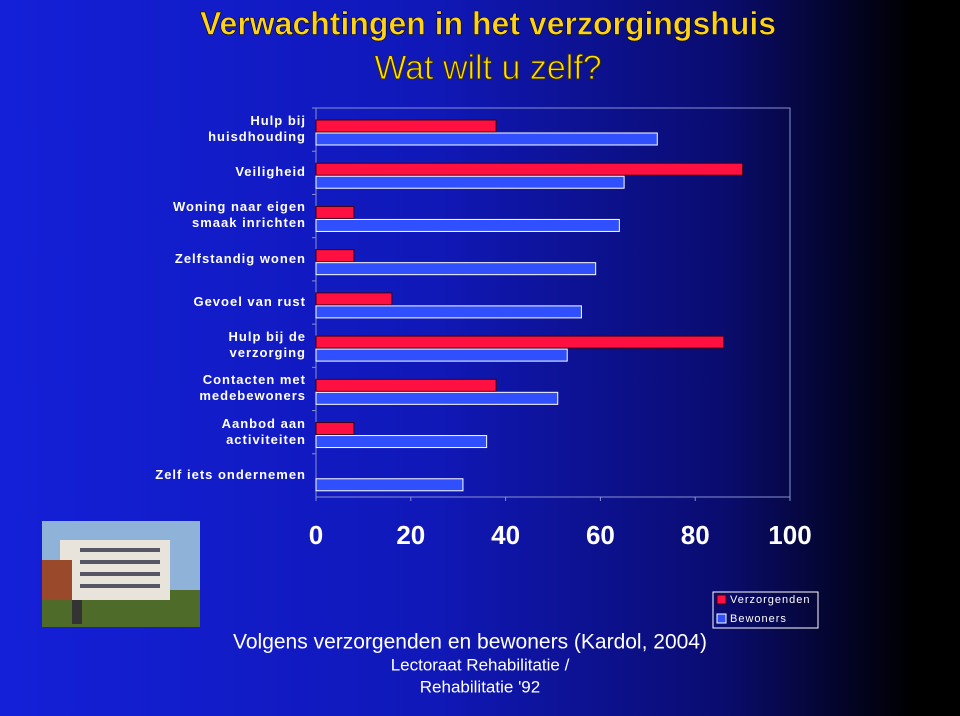 The image size is (960, 716). Describe the element at coordinates (410, 535) in the screenshot. I see `x-tick-label: 20` at that location.